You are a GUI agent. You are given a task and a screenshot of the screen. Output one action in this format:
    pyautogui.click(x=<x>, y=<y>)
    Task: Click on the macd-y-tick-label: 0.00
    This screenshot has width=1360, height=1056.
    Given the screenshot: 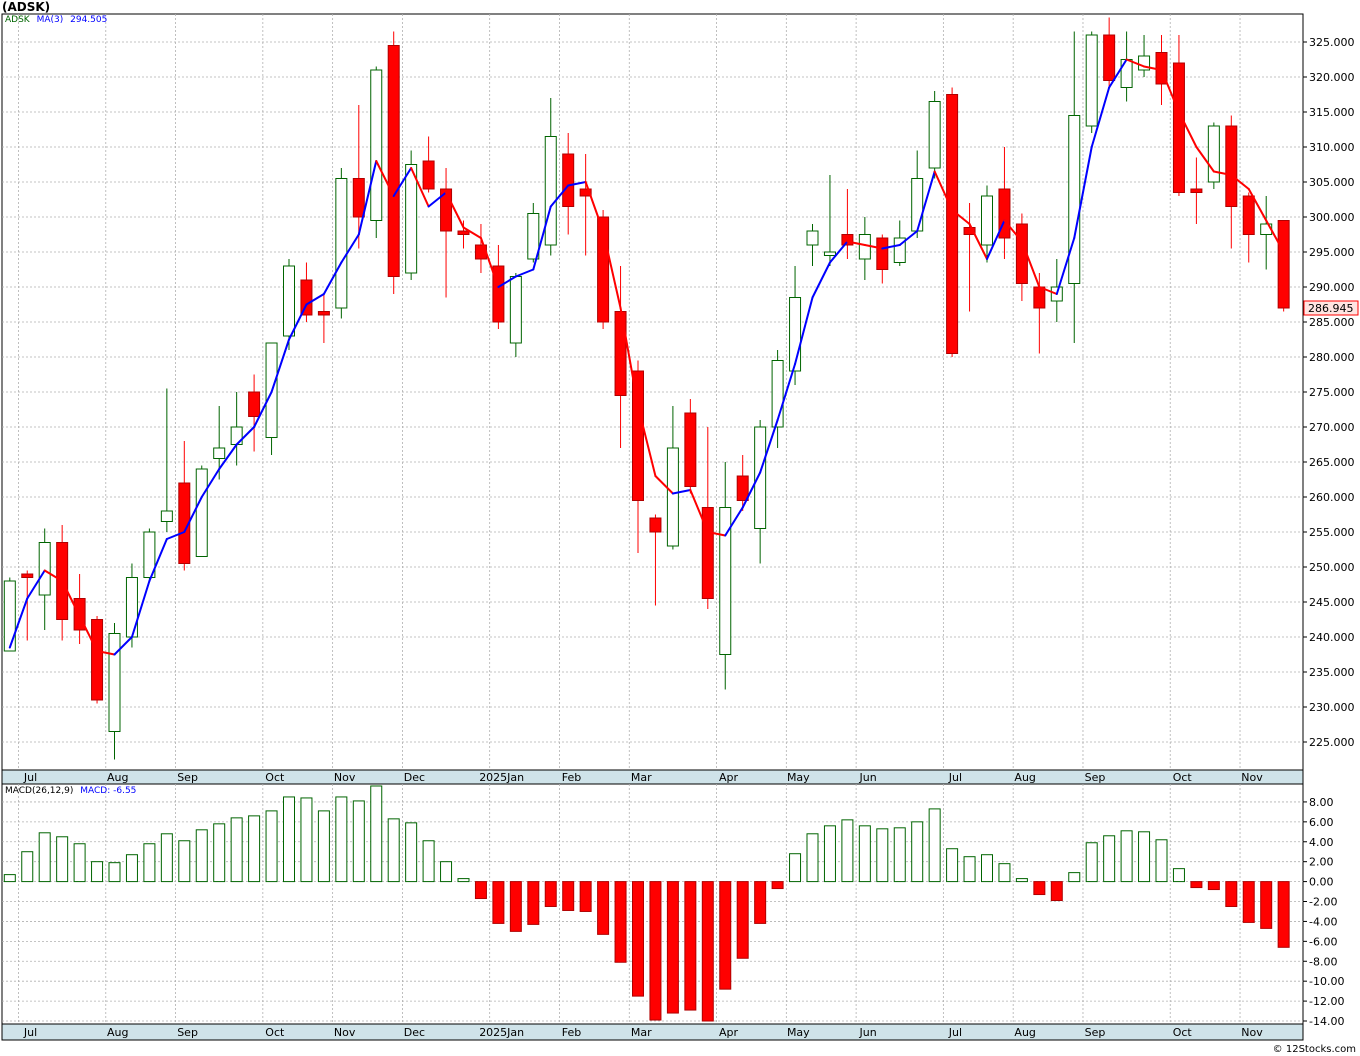 What is the action you would take?
    pyautogui.click(x=1321, y=882)
    